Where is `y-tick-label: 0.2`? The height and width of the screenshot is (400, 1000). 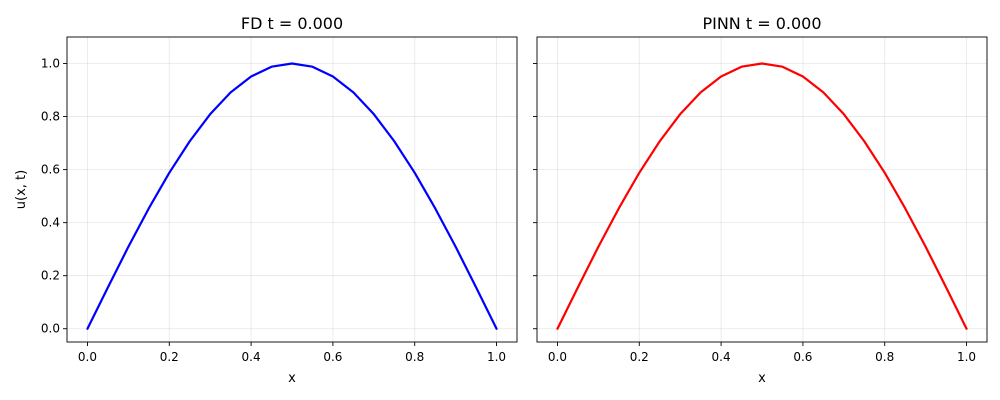 y-tick-label: 0.2 is located at coordinates (50, 276).